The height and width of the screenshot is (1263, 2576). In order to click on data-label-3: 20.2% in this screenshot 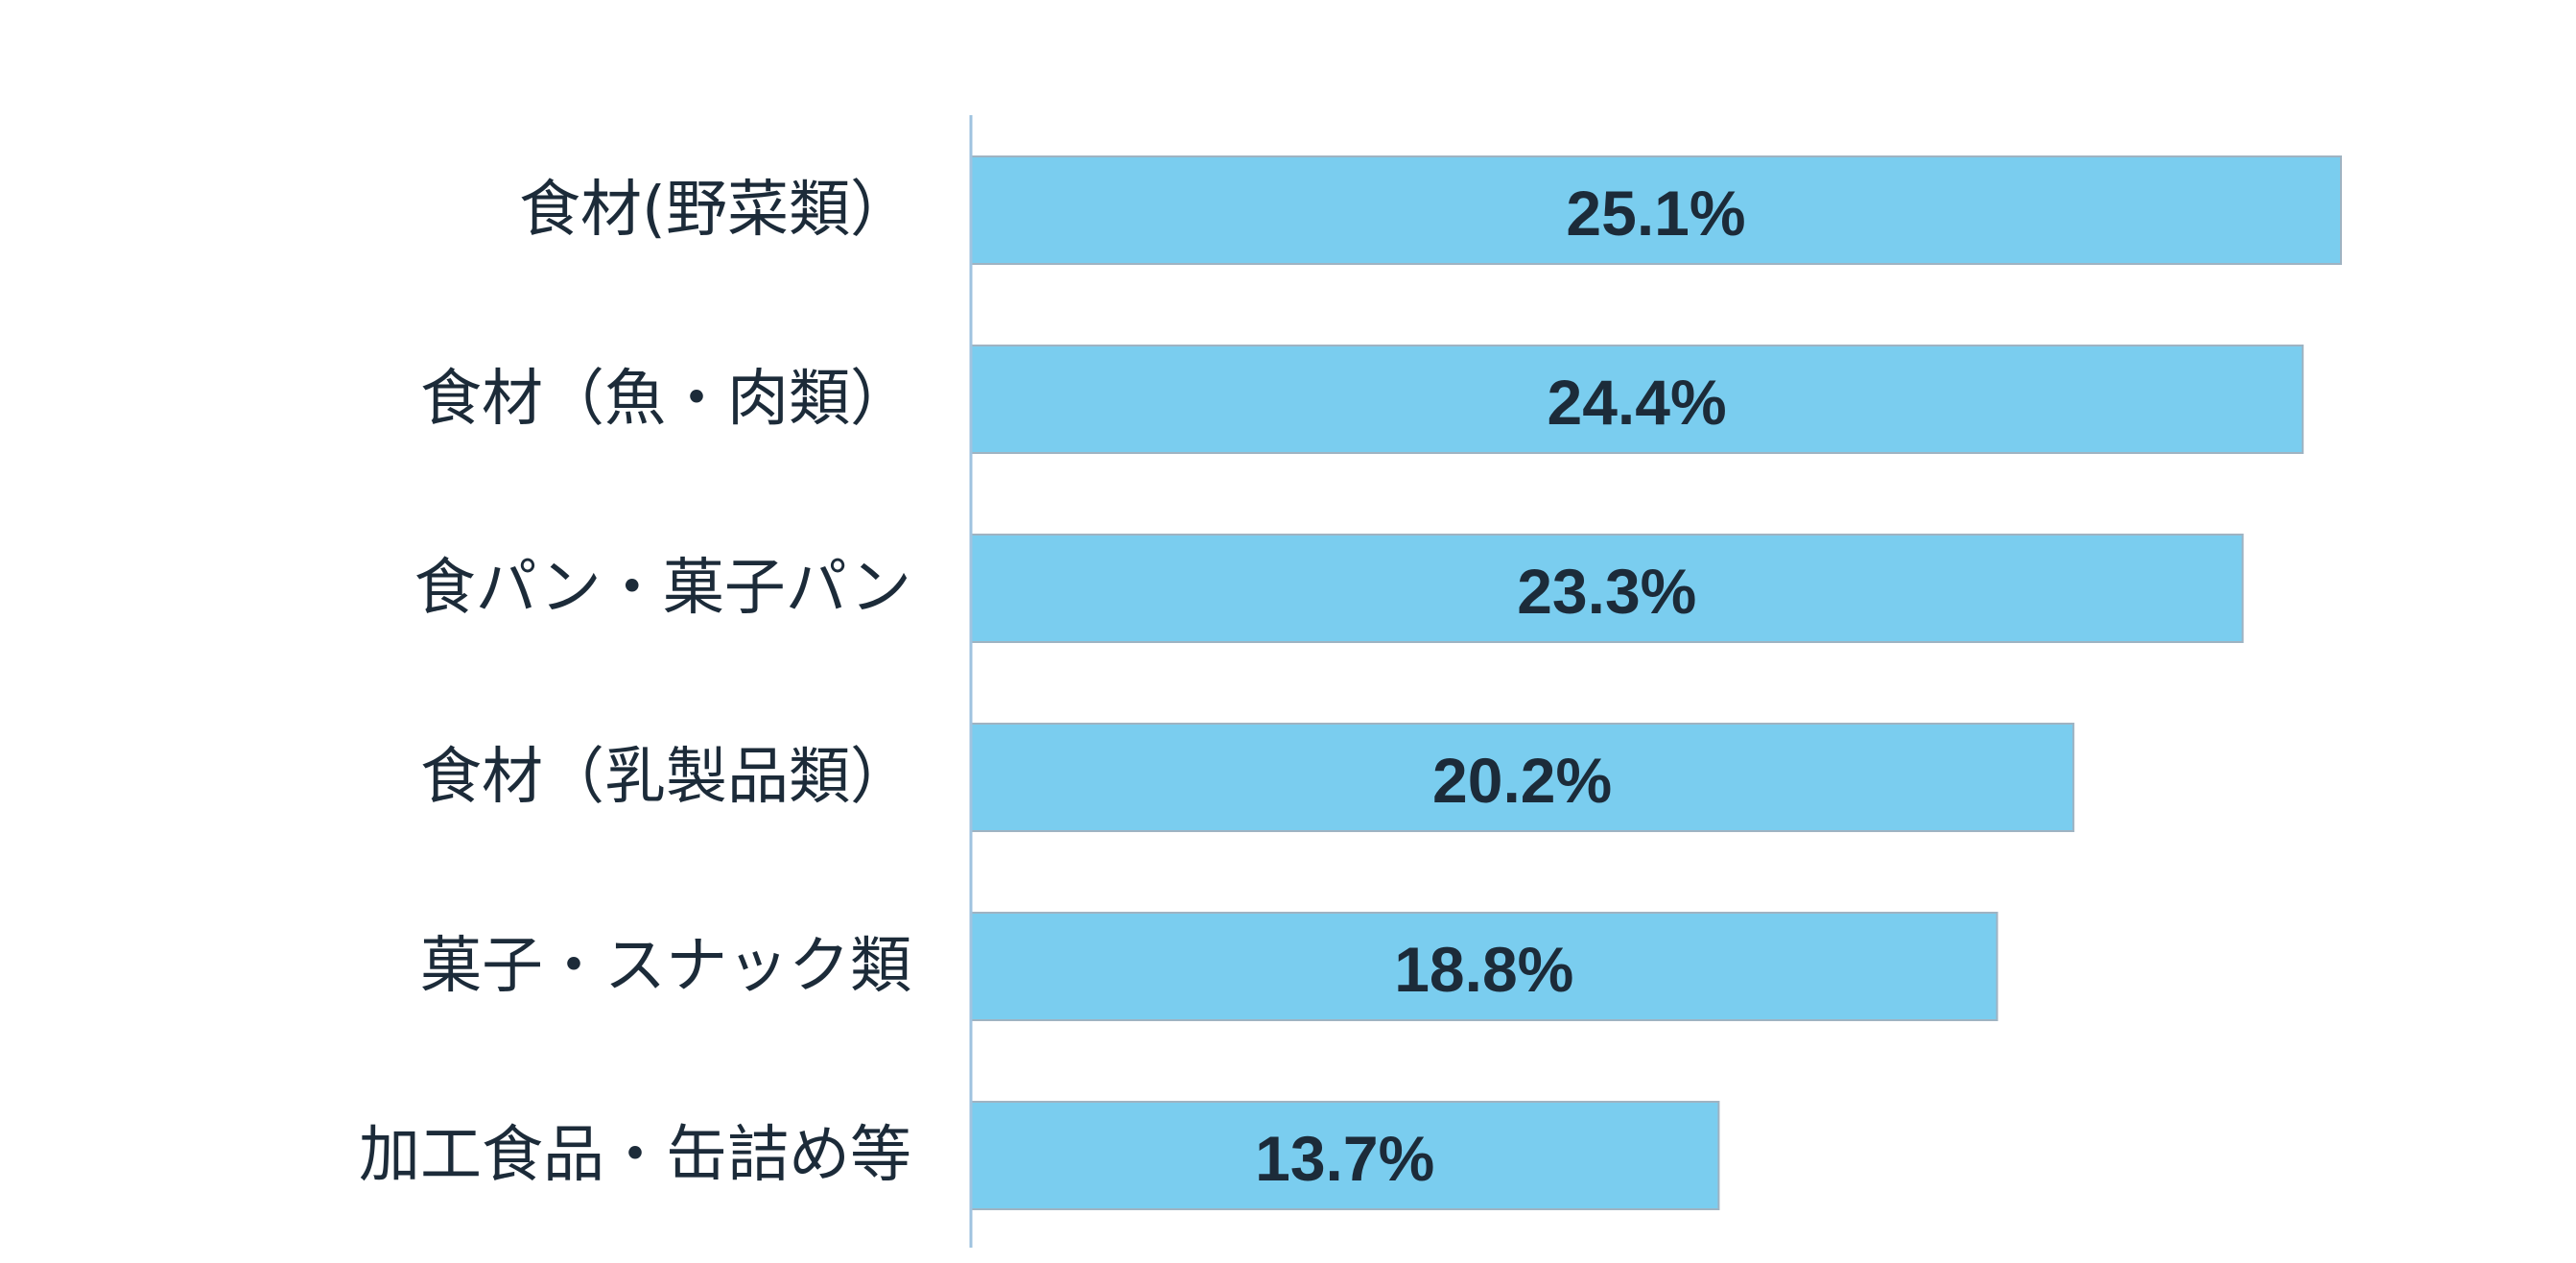, I will do `click(1522, 780)`.